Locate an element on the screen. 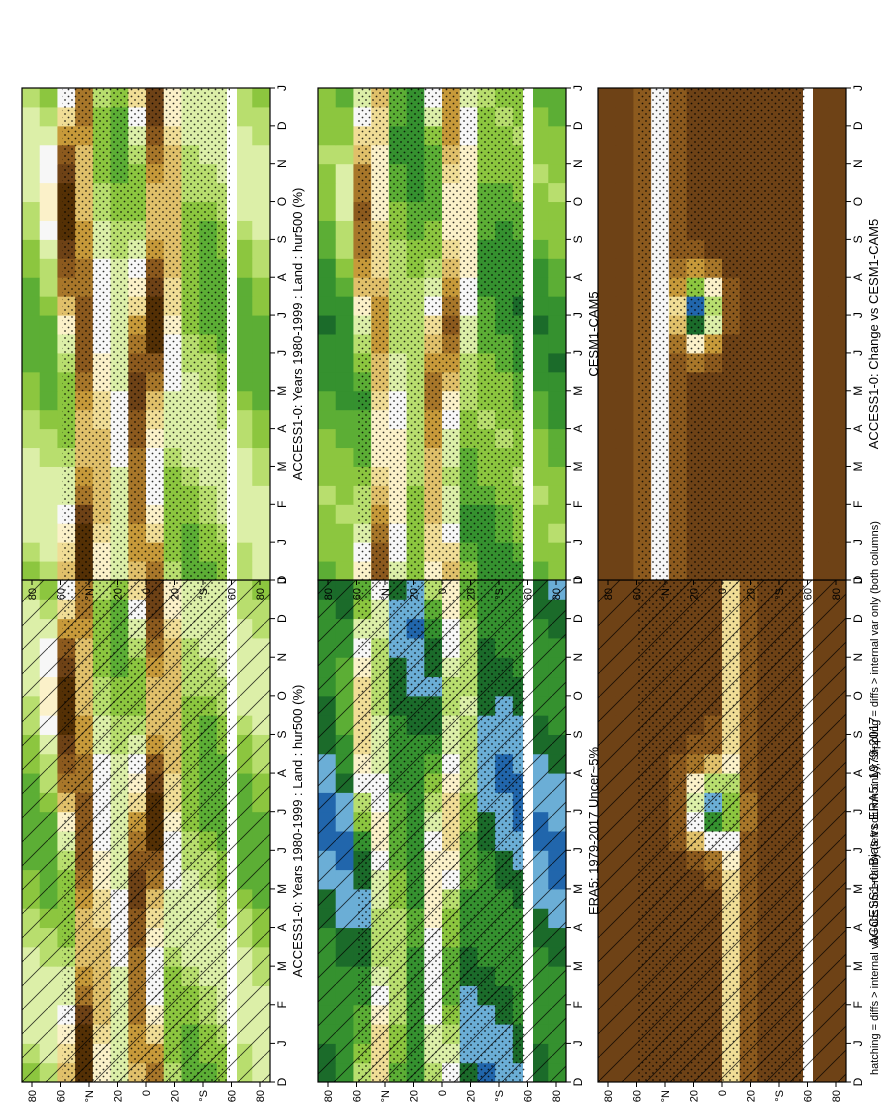  month-label: S is located at coordinates (858, 734).